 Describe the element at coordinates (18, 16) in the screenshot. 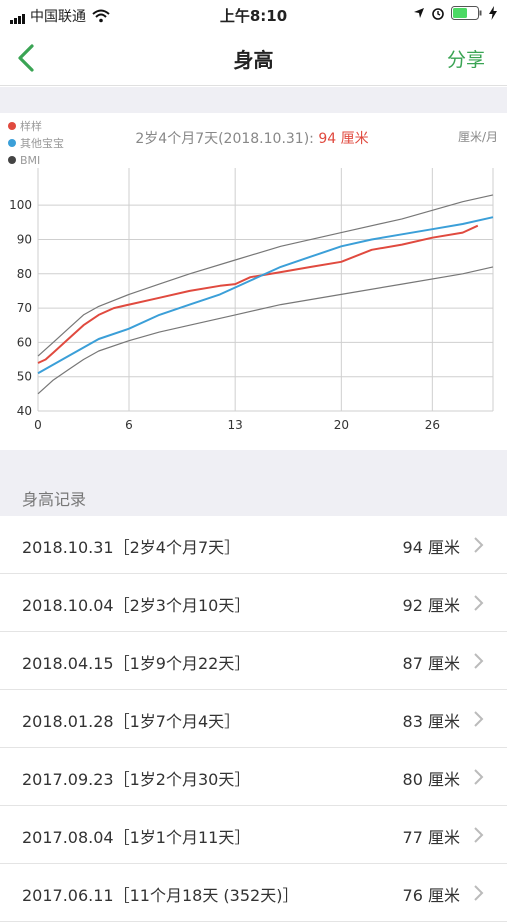

I see `signal-icon` at that location.